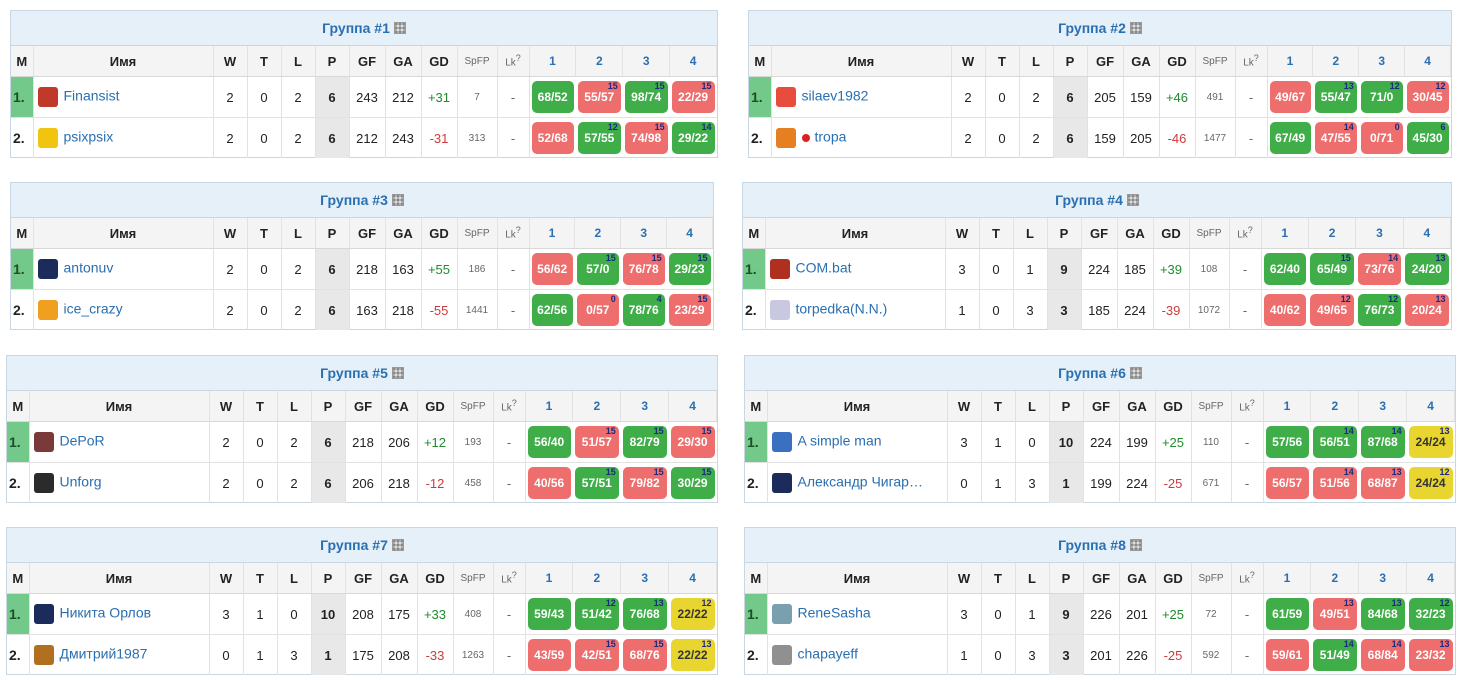  I want to click on match-result-box: 82/79 15, so click(644, 442).